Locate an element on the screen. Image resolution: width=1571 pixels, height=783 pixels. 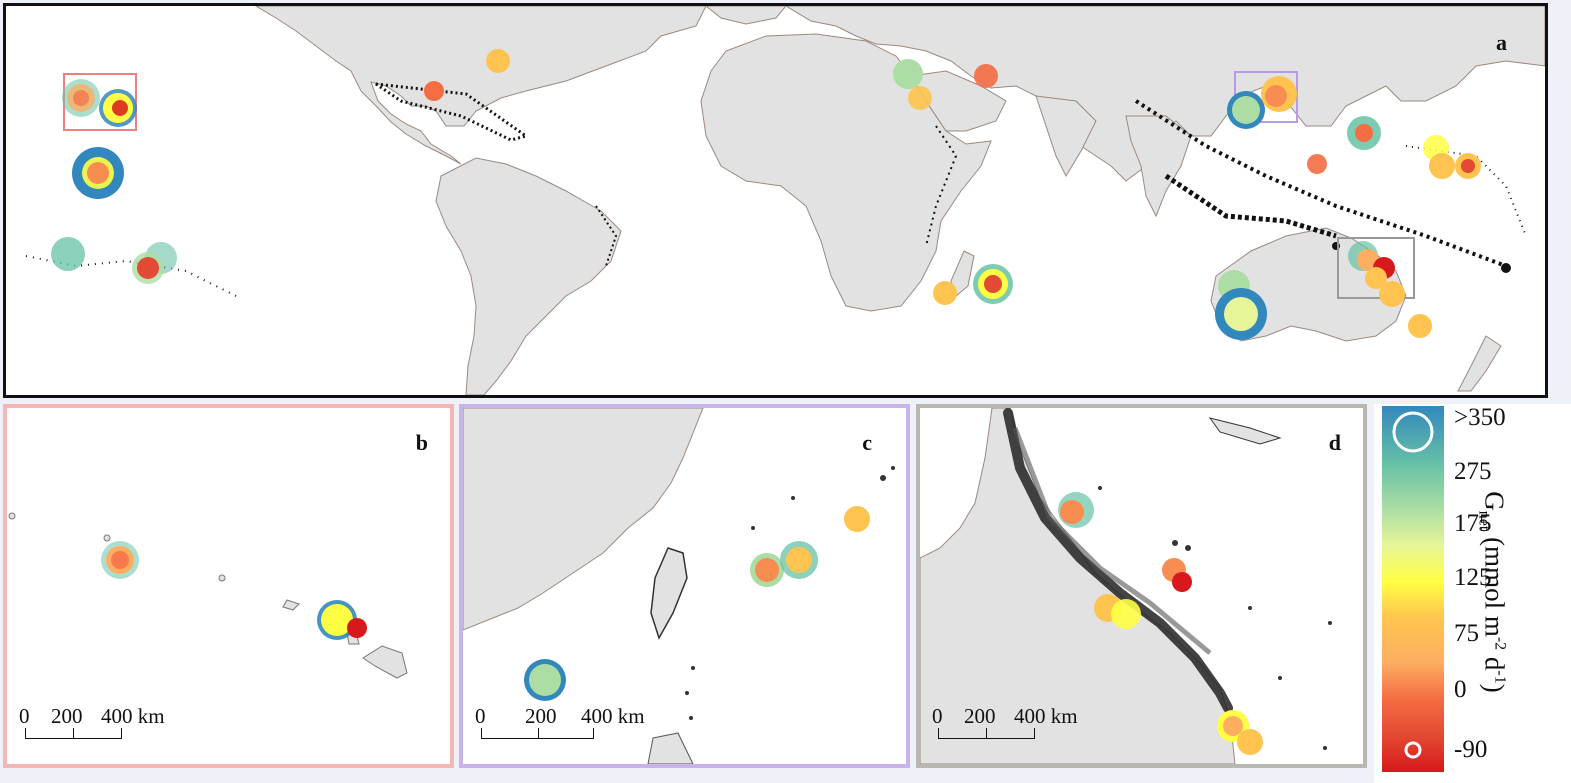
inset-panel-d: d 0 200 400 km is located at coordinates (1141, 586).